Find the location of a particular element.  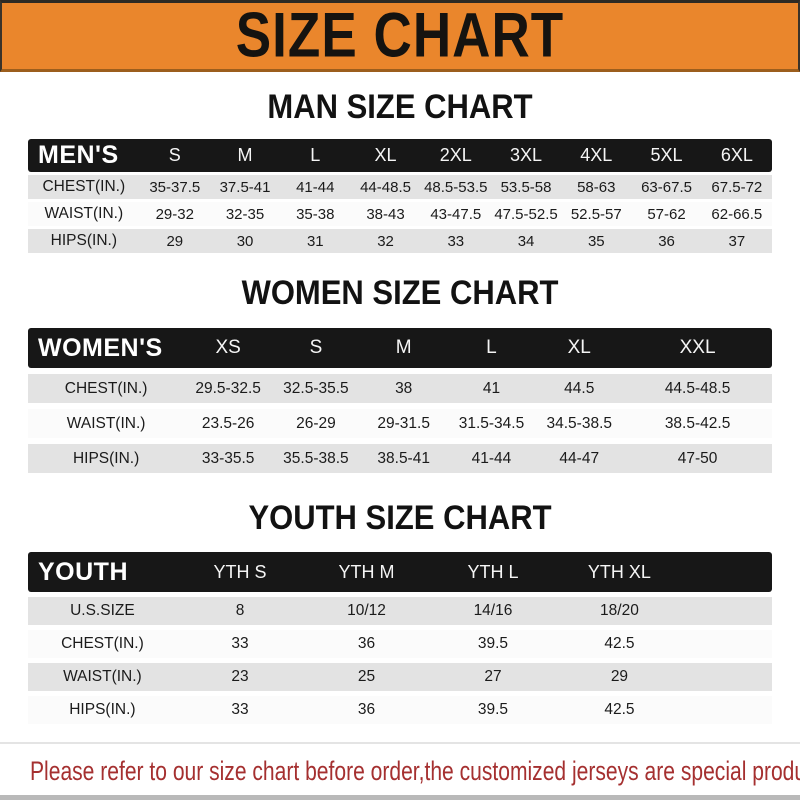

table-row: U.S.SIZE 8 10/12 14/16 18/20 is located at coordinates (400, 611).